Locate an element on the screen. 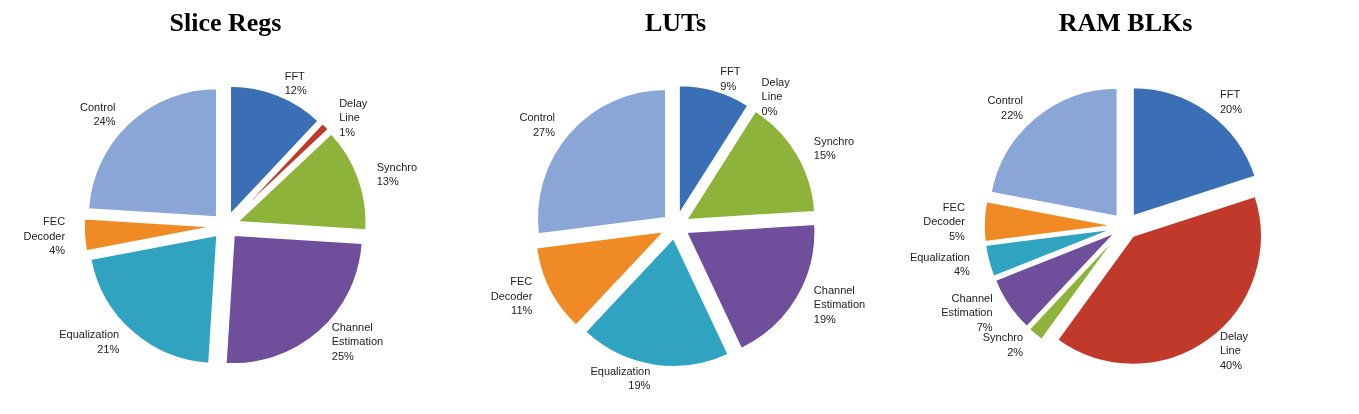 This screenshot has width=1359, height=414. chart-title: RAM BLKs is located at coordinates (1125, 22).